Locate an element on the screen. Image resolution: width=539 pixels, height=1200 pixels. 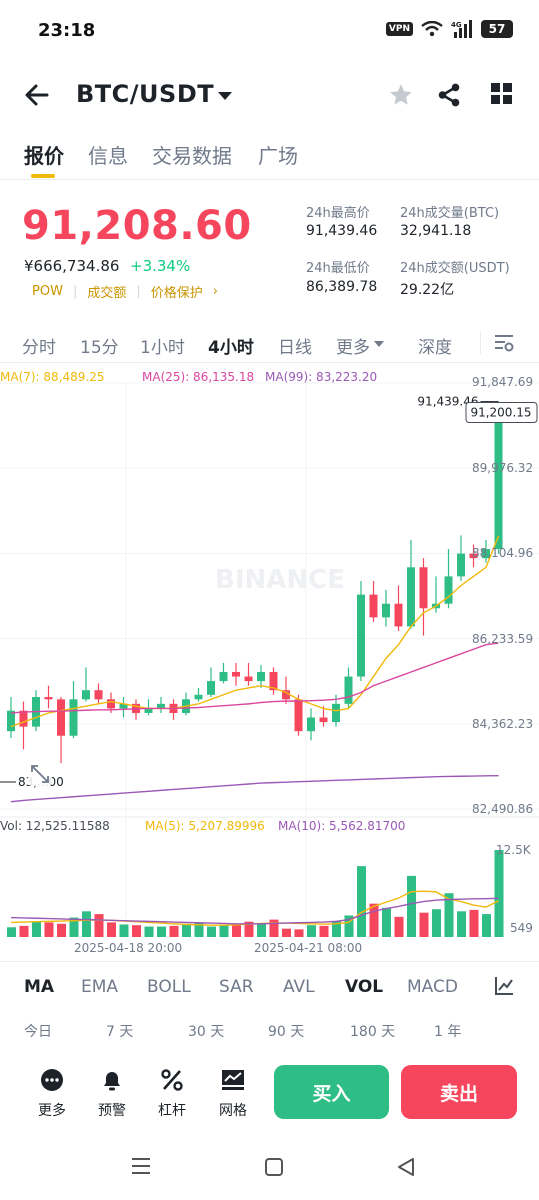
tab-indicator is located at coordinates (43, 176).